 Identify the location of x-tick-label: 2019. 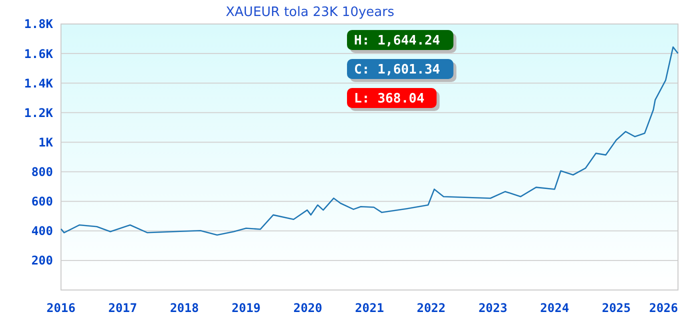
(246, 308).